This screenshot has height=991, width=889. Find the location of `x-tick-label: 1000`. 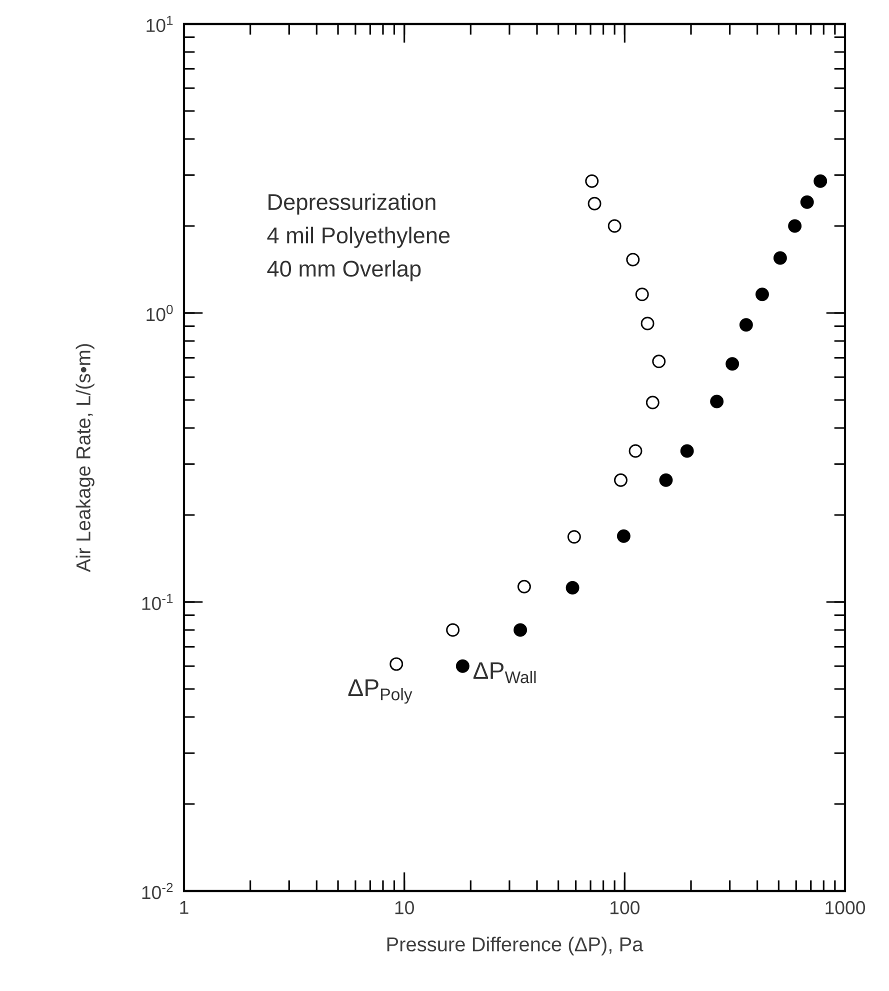

x-tick-label: 1000 is located at coordinates (846, 907).